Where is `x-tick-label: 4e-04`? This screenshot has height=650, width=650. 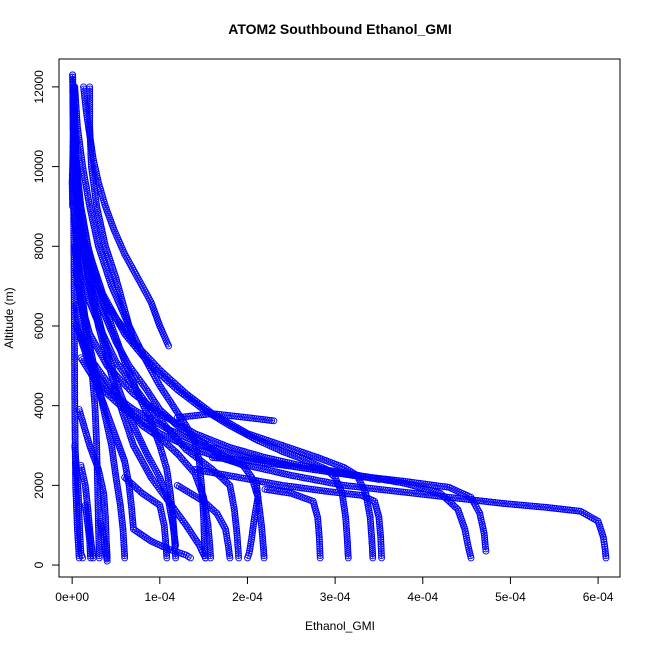
x-tick-label: 4e-04 is located at coordinates (422, 597).